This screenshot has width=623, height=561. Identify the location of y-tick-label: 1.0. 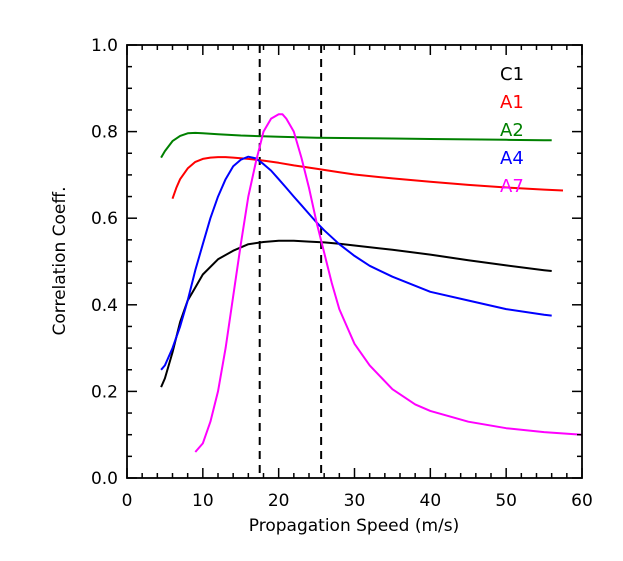
(104, 46).